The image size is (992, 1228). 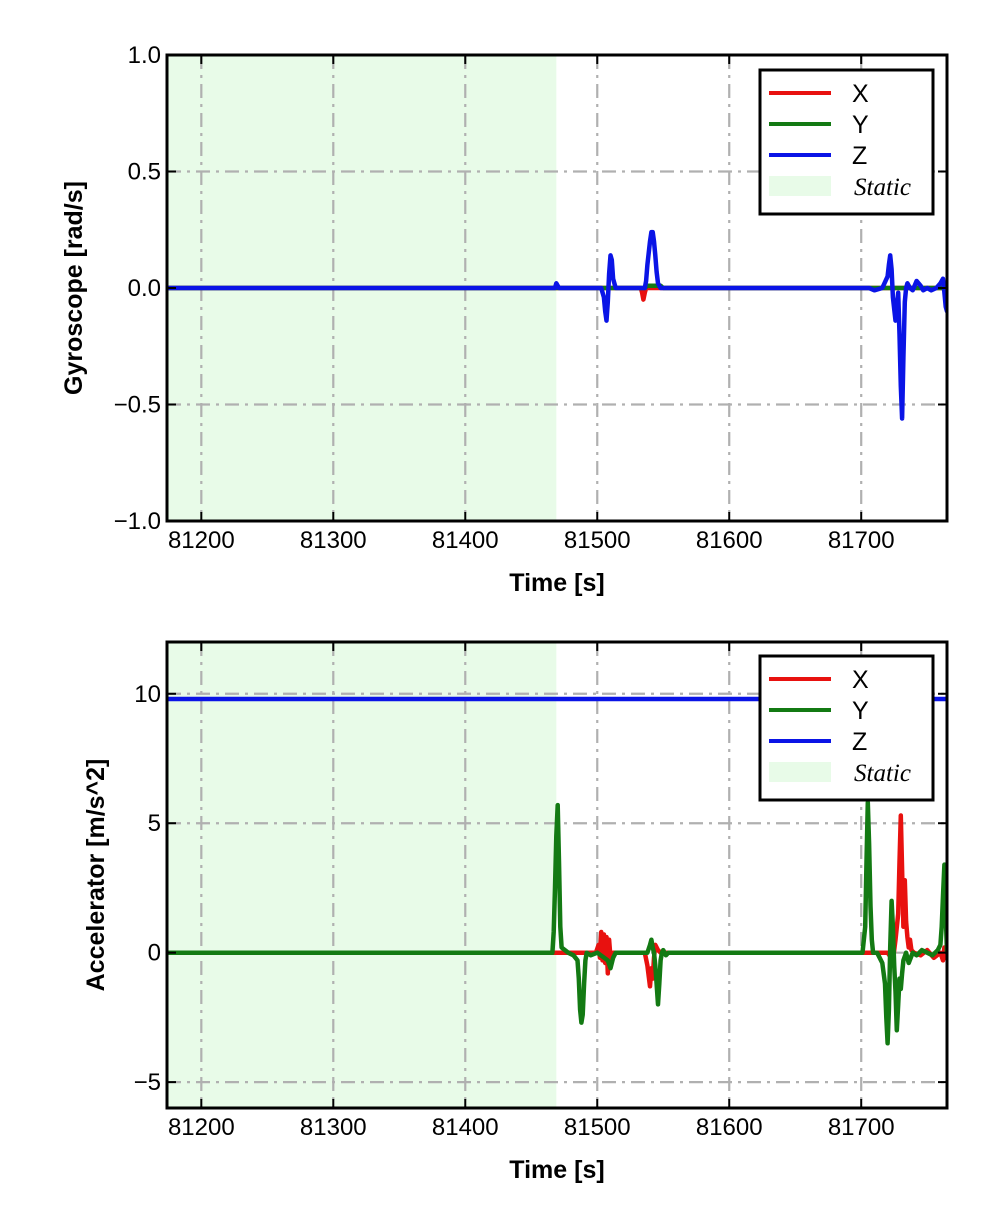 I want to click on y-tick-label: −0.5, so click(x=137, y=405).